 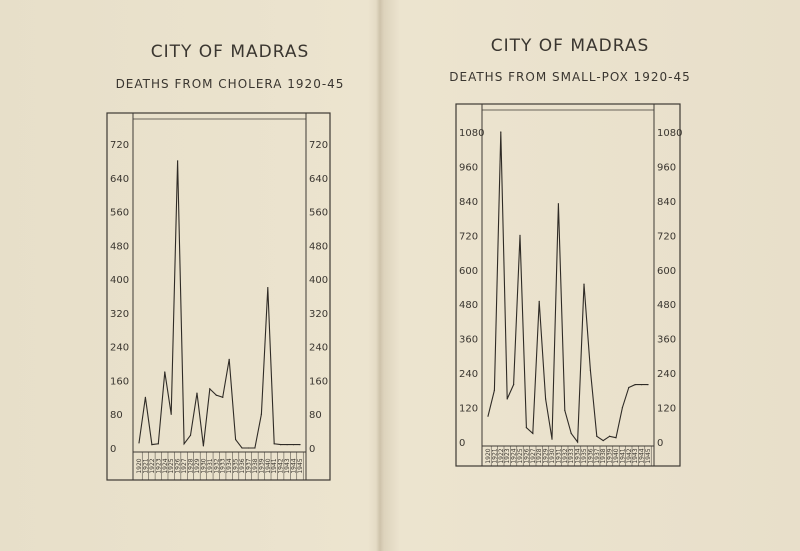 What do you see at coordinates (514, 455) in the screenshot?
I see `chart2-xtick: 1924` at bounding box center [514, 455].